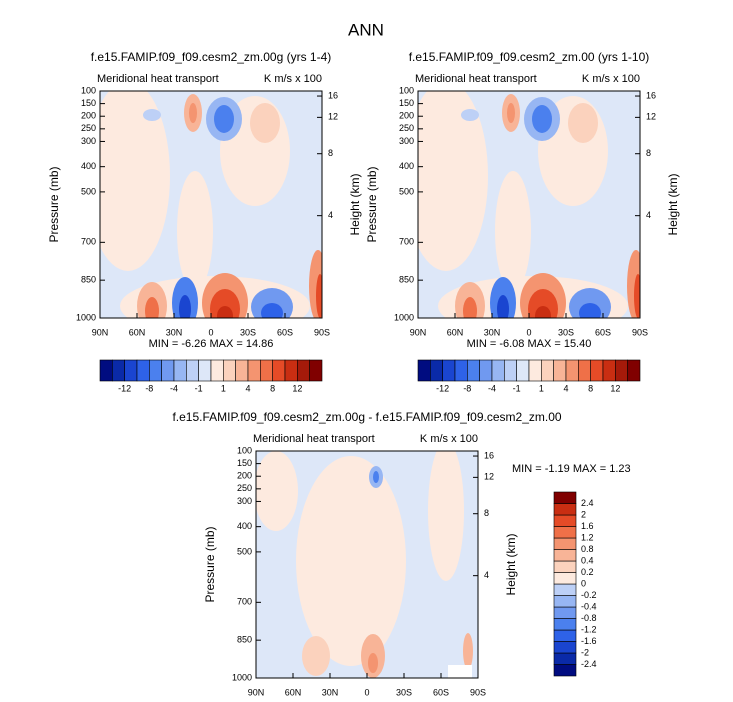  What do you see at coordinates (366, 692) in the screenshot?
I see `x-tick-label: 0` at bounding box center [366, 692].